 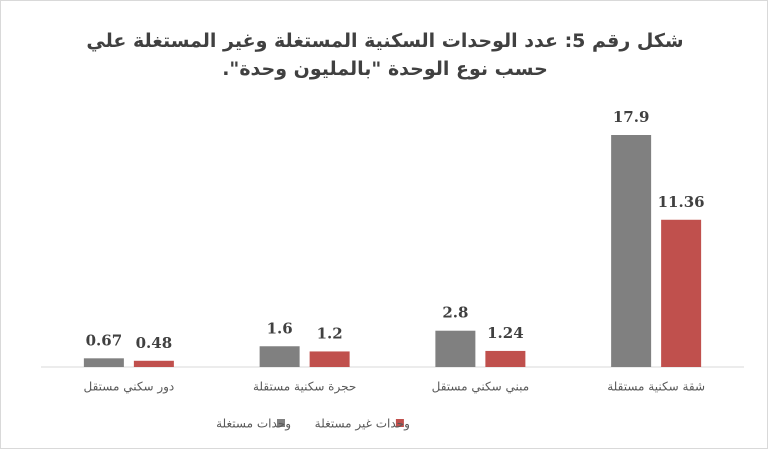 What do you see at coordinates (455, 313) in the screenshot?
I see `data-label: 2.8` at bounding box center [455, 313].